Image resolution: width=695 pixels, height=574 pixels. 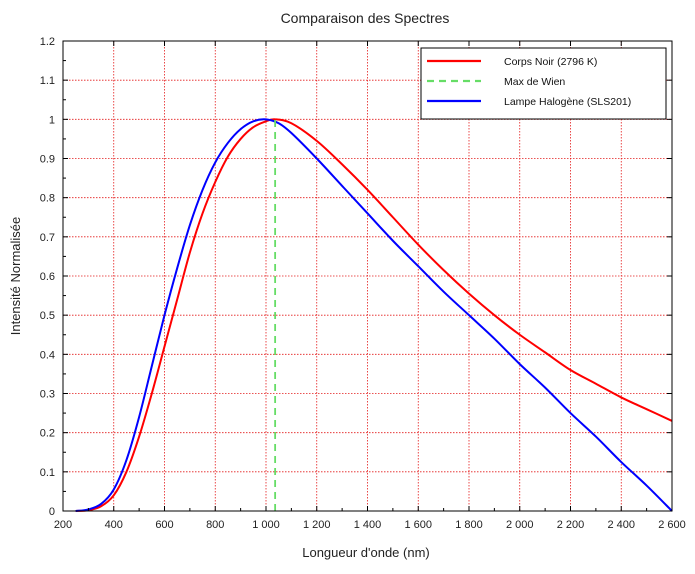 I want to click on y-tick-label: 0.6, so click(x=47, y=277).